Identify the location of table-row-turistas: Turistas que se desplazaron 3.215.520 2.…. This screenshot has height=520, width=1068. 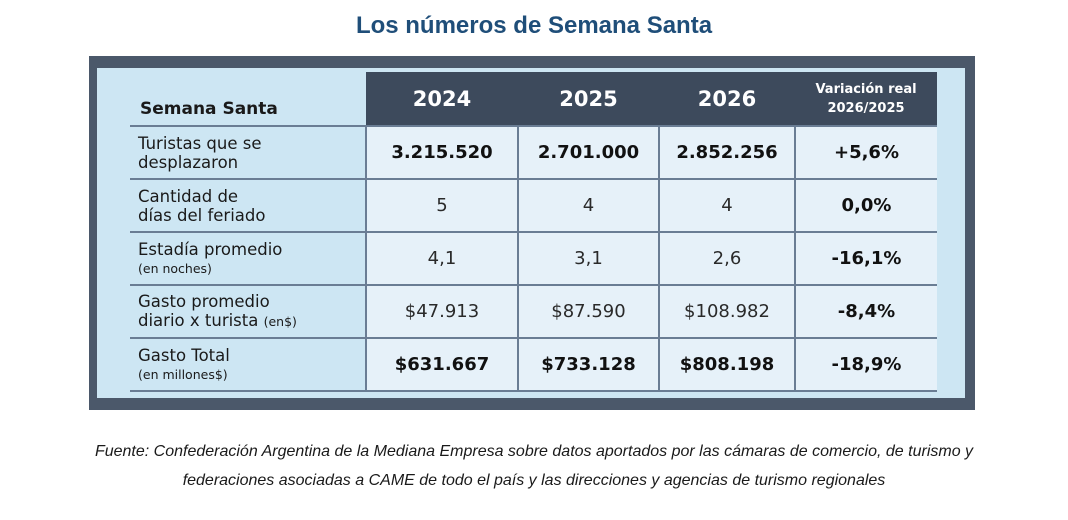
(533, 152).